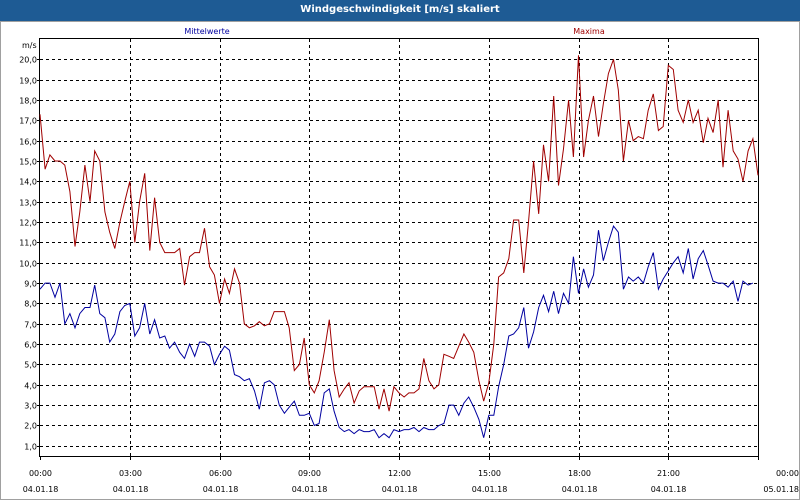  What do you see at coordinates (206, 31) in the screenshot?
I see `legend-entry-mittelwerte: Mittelwerte` at bounding box center [206, 31].